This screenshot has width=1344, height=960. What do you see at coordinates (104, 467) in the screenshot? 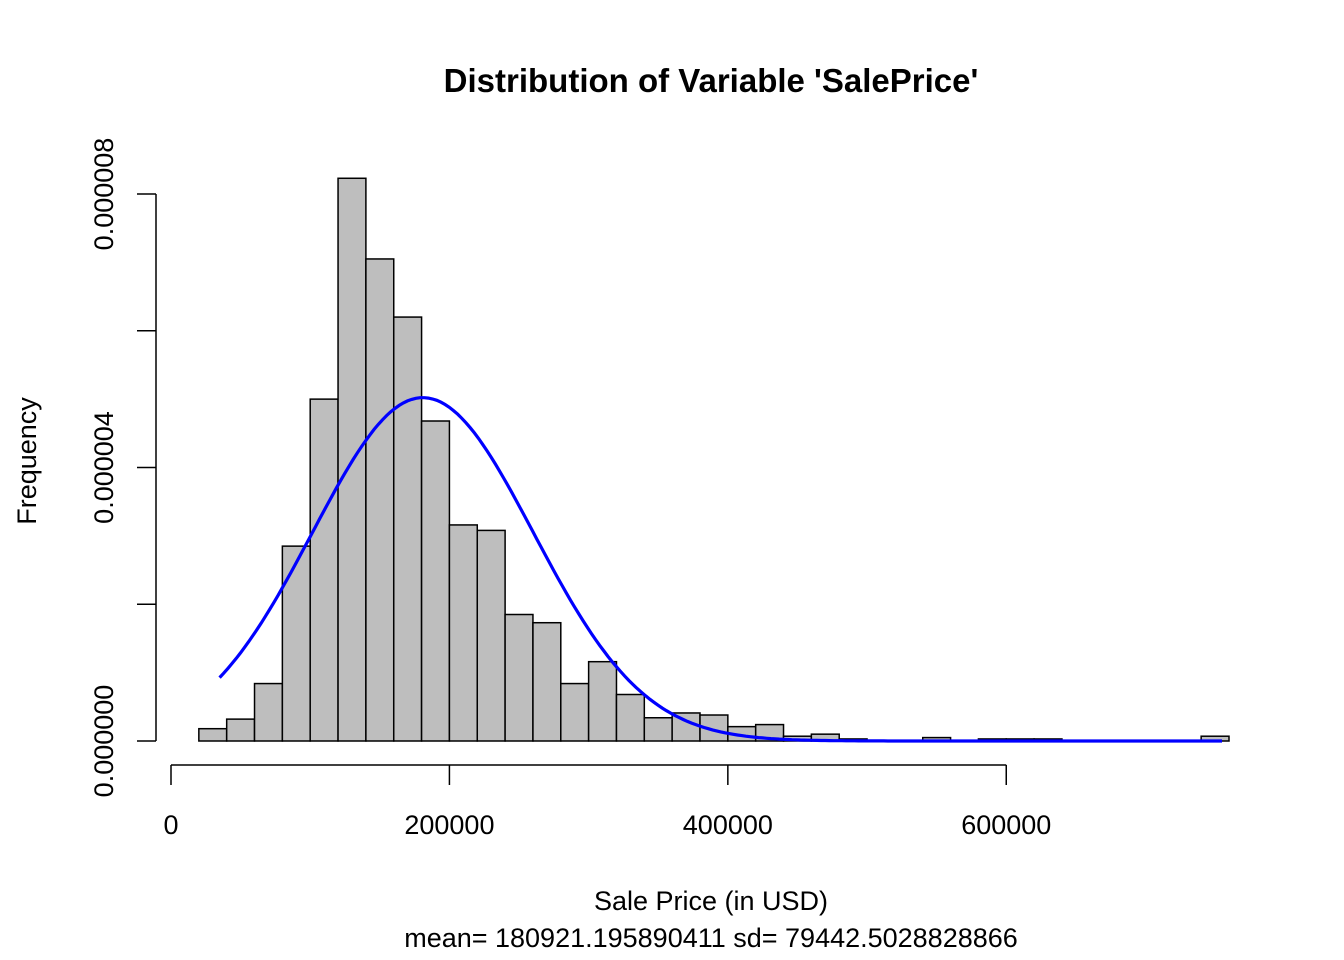
I see `y-tick-label-2: 0.000004` at bounding box center [104, 467].